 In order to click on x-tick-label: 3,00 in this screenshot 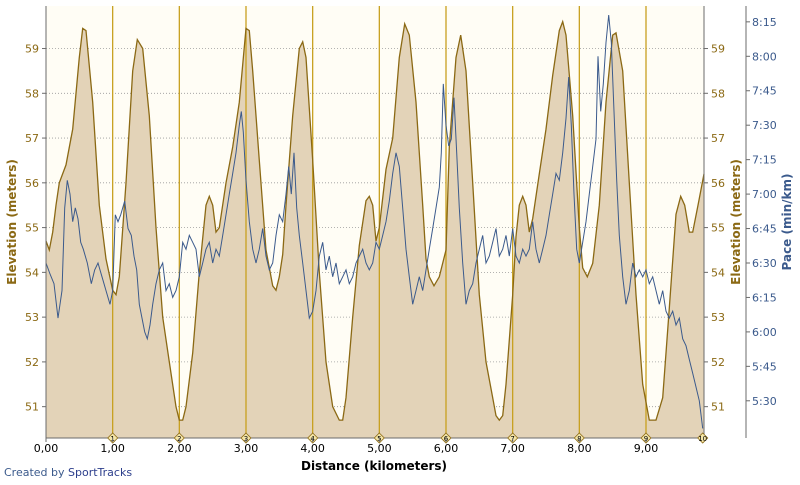, I will do `click(246, 448)`.